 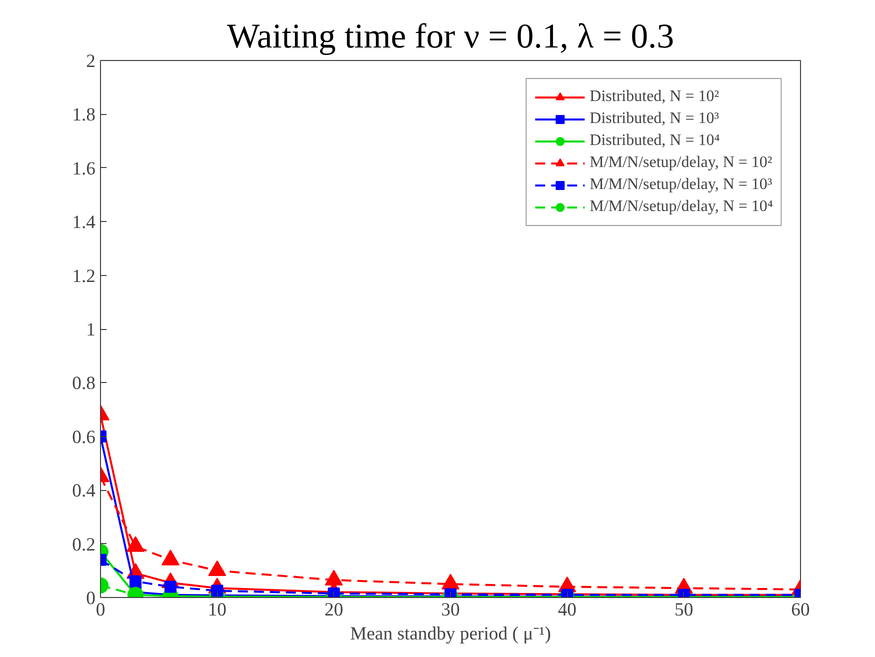 What do you see at coordinates (84, 491) in the screenshot?
I see `y-tick-label: 0.4` at bounding box center [84, 491].